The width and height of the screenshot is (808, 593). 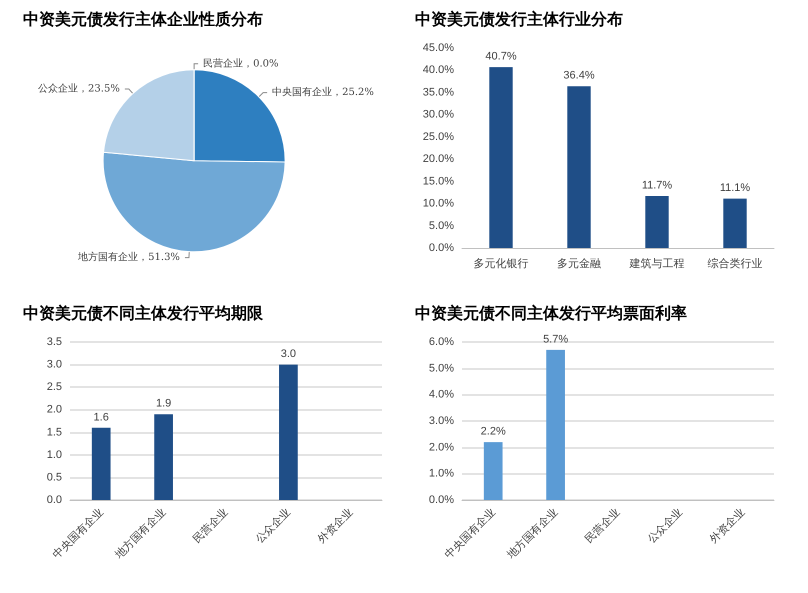 What do you see at coordinates (128, 257) in the screenshot?
I see `slice-label: 地方国有企业，51.3%` at bounding box center [128, 257].